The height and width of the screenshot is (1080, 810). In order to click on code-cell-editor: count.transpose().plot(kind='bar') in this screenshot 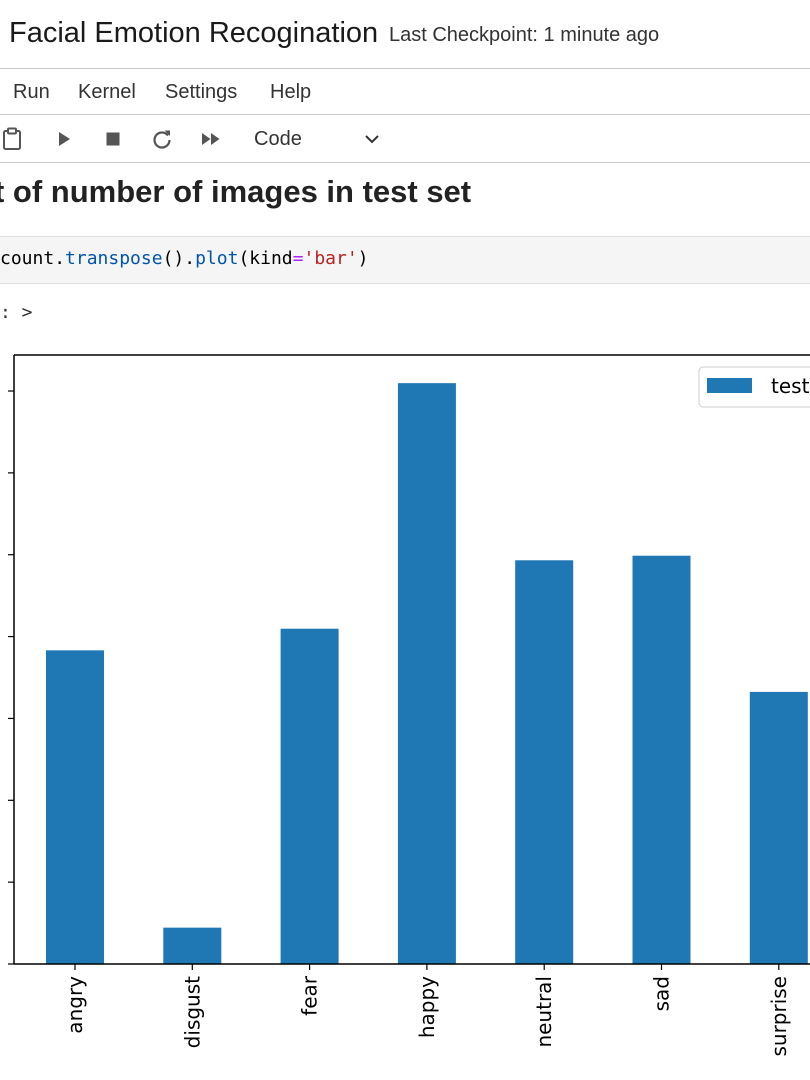, I will do `click(405, 260)`.